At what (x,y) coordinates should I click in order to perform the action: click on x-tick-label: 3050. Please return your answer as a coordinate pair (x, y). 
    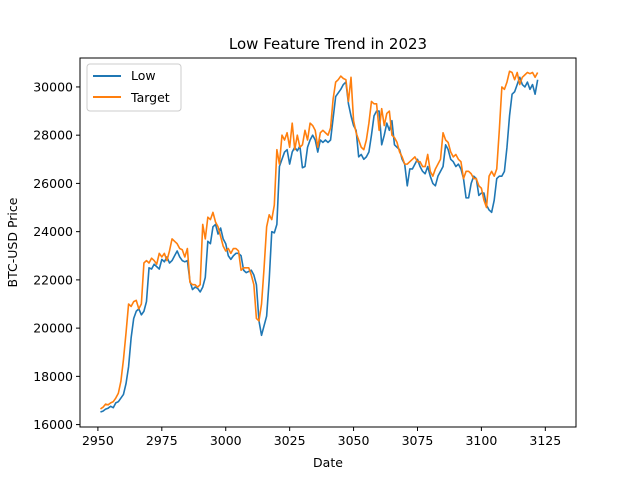
    Looking at the image, I should click on (354, 440).